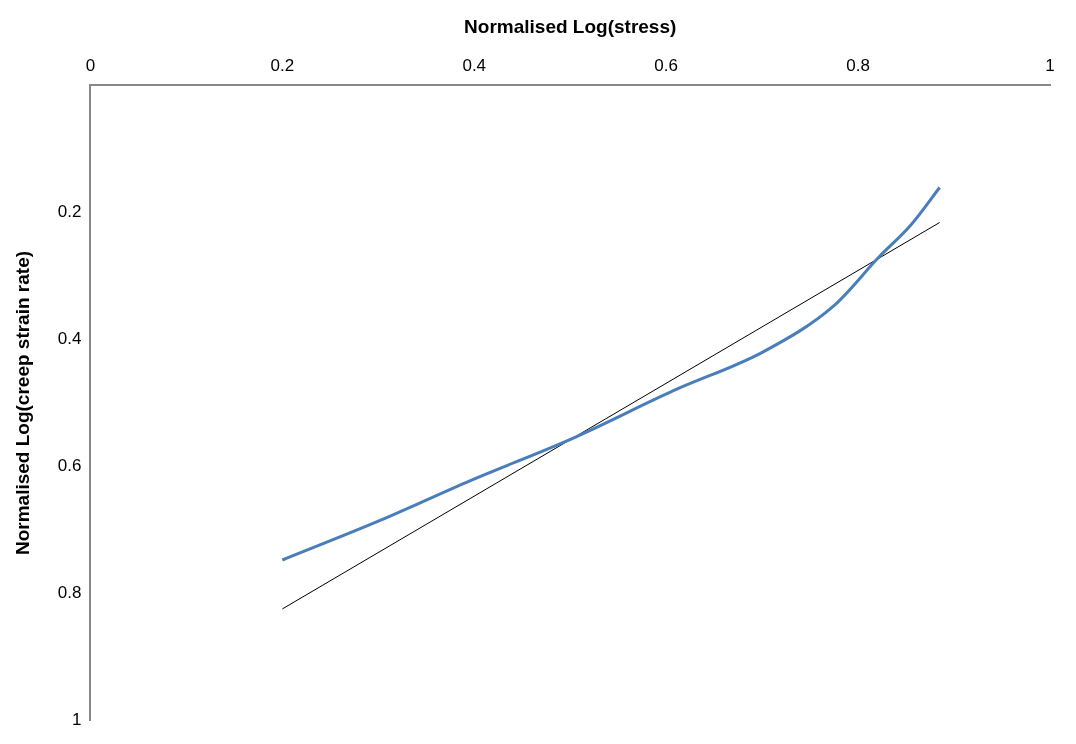 This screenshot has width=1076, height=744. Describe the element at coordinates (570, 26) in the screenshot. I see `x-axis-title: Normalised Log(stress)` at that location.